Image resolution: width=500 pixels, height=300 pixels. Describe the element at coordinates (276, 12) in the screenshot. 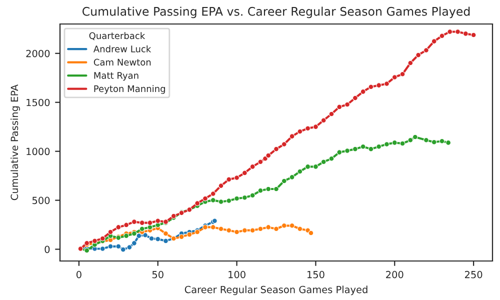

I see `chart-title: Cumulative Passing EPA vs. Career Regular Season Games Played` at that location.